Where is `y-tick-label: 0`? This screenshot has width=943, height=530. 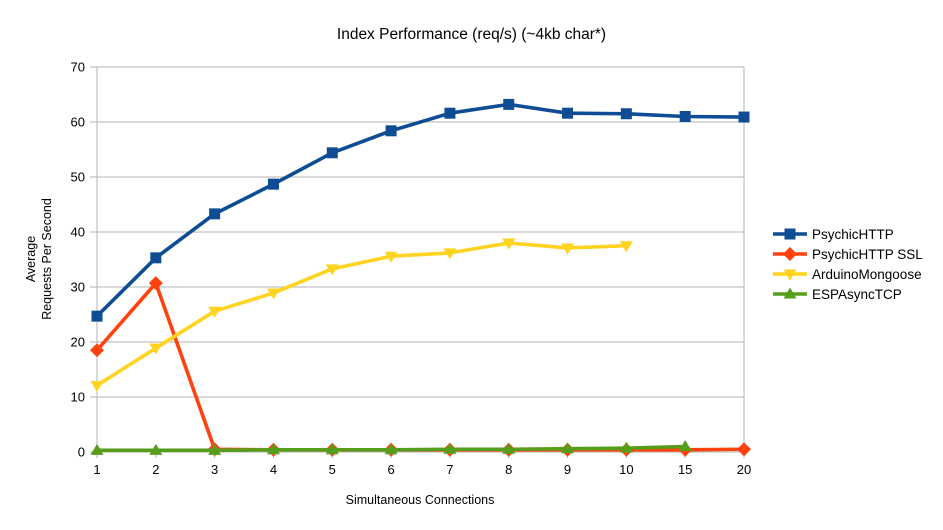 y-tick-label: 0 is located at coordinates (81, 452).